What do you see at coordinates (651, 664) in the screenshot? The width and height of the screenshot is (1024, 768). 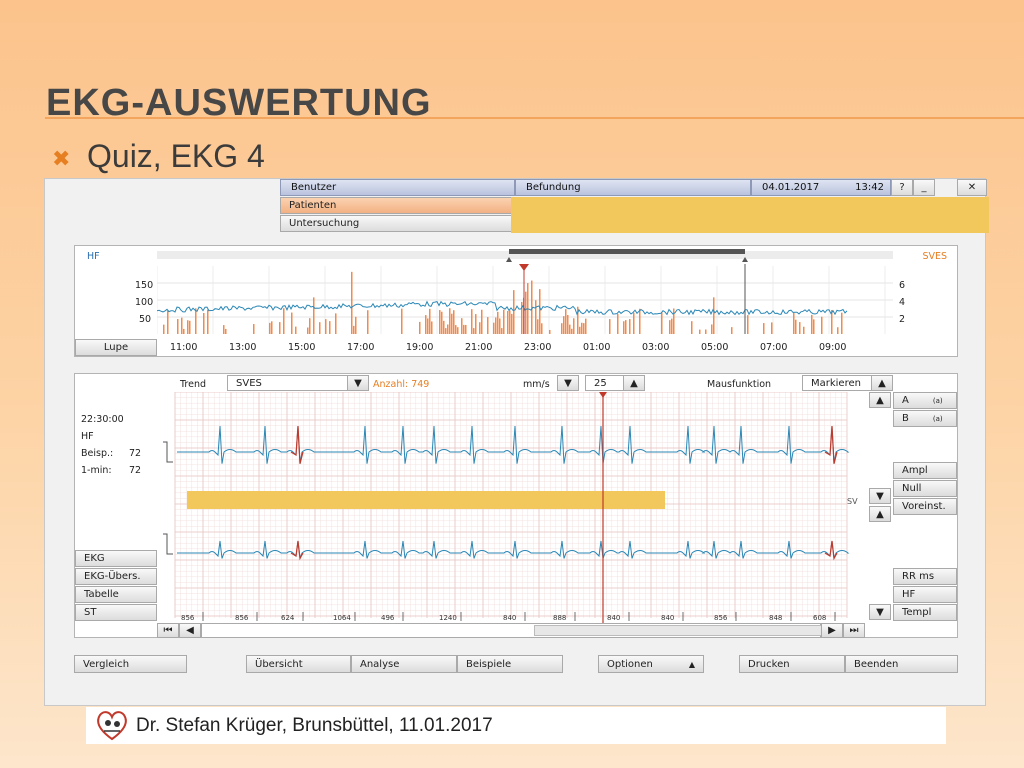 I see `optionen-button: Optionen ▲` at bounding box center [651, 664].